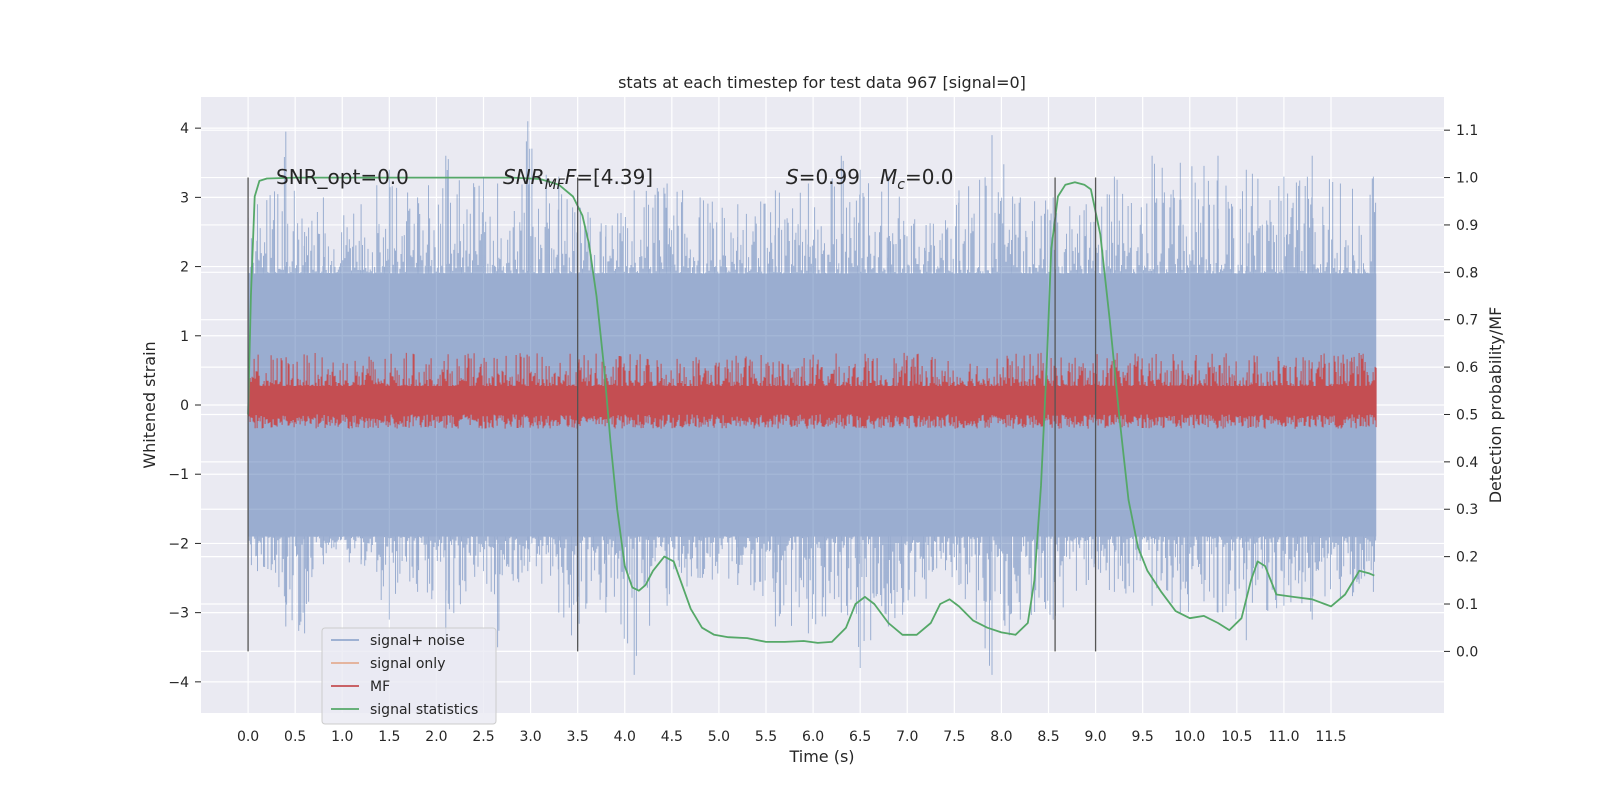  I want to click on x-tick-label-11: 5.5, so click(766, 737).